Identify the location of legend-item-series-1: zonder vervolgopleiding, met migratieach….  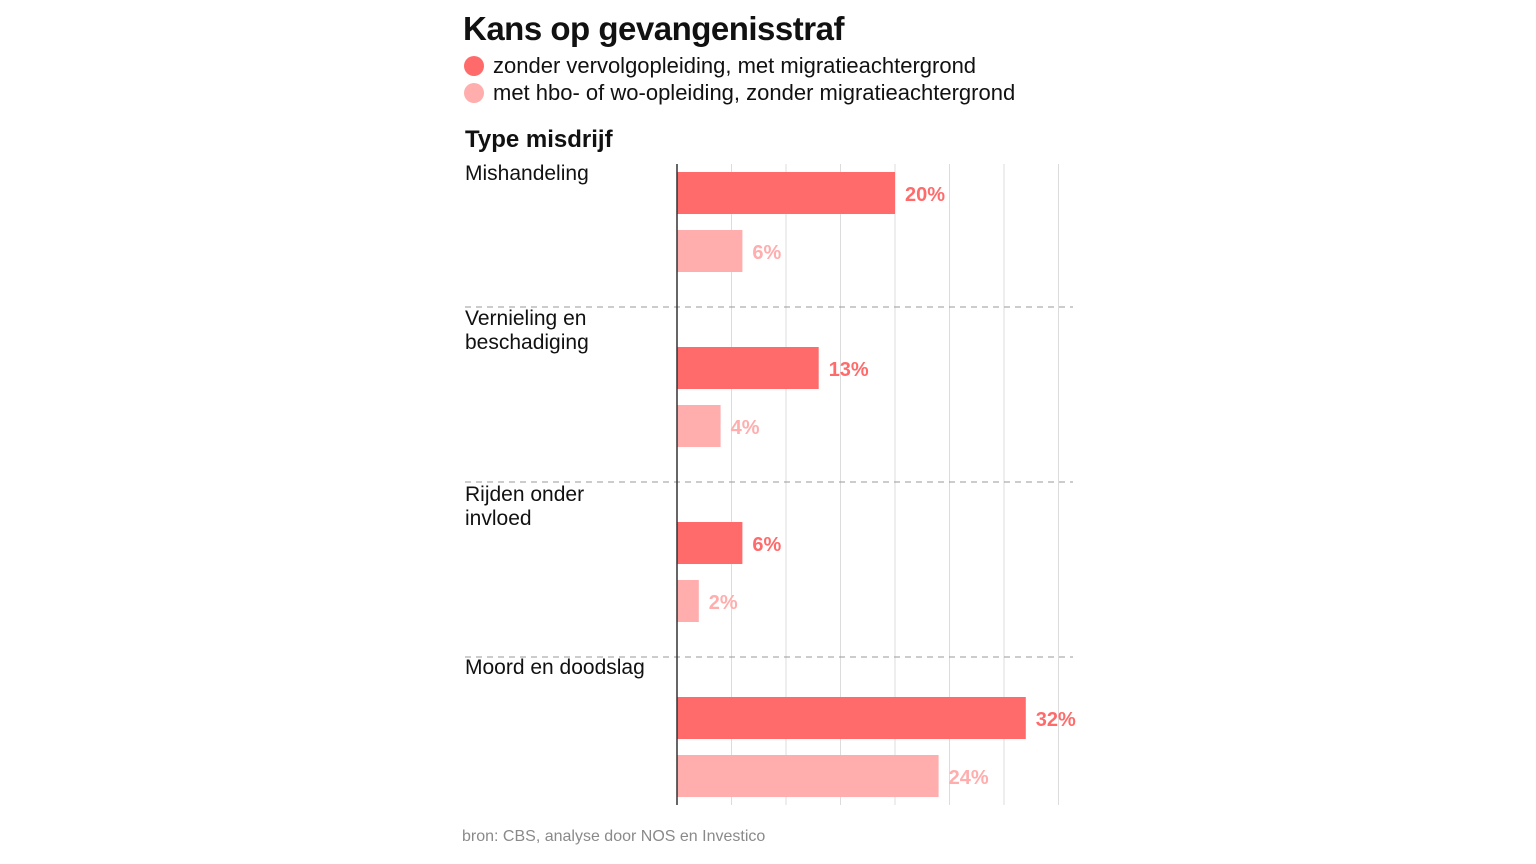
(720, 66).